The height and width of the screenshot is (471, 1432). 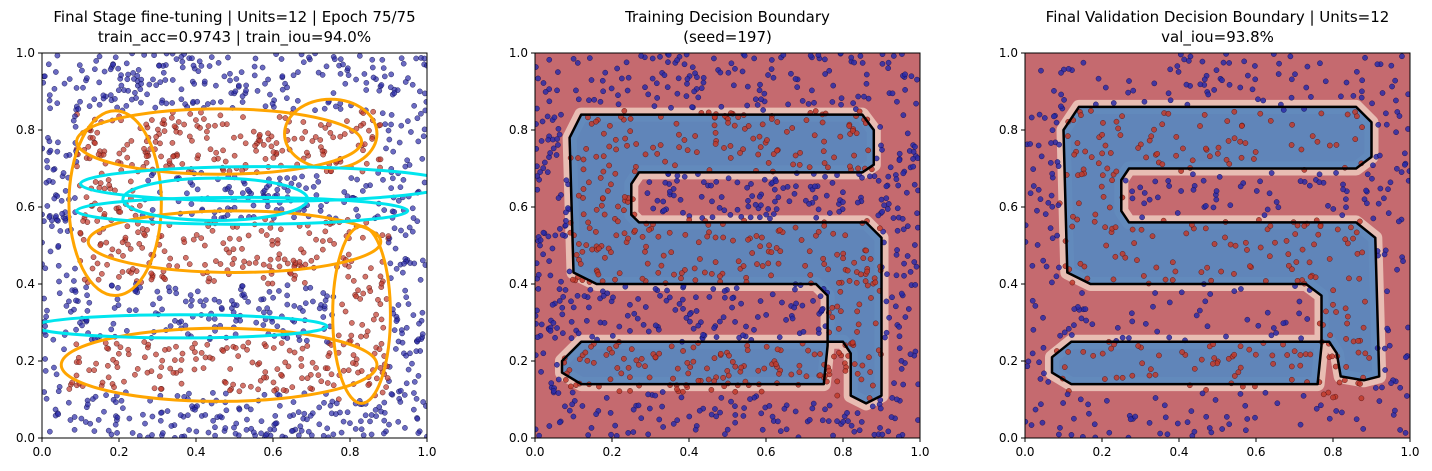 I want to click on y-tick-label: 0.0, so click(x=25, y=438).